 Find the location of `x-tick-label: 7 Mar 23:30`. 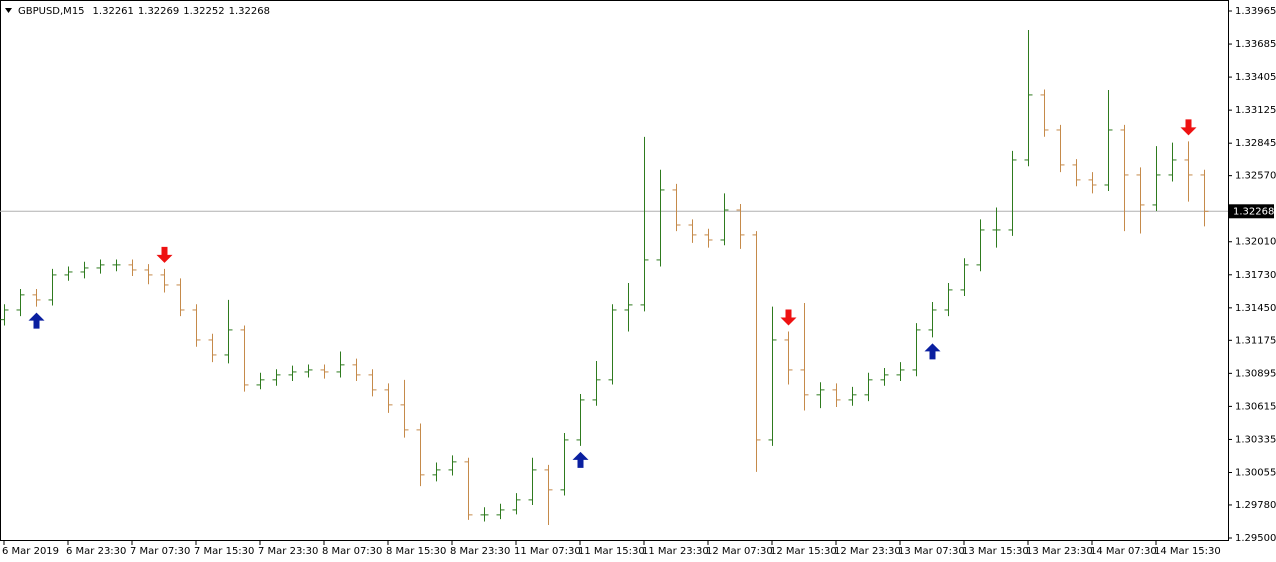

x-tick-label: 7 Mar 23:30 is located at coordinates (288, 551).